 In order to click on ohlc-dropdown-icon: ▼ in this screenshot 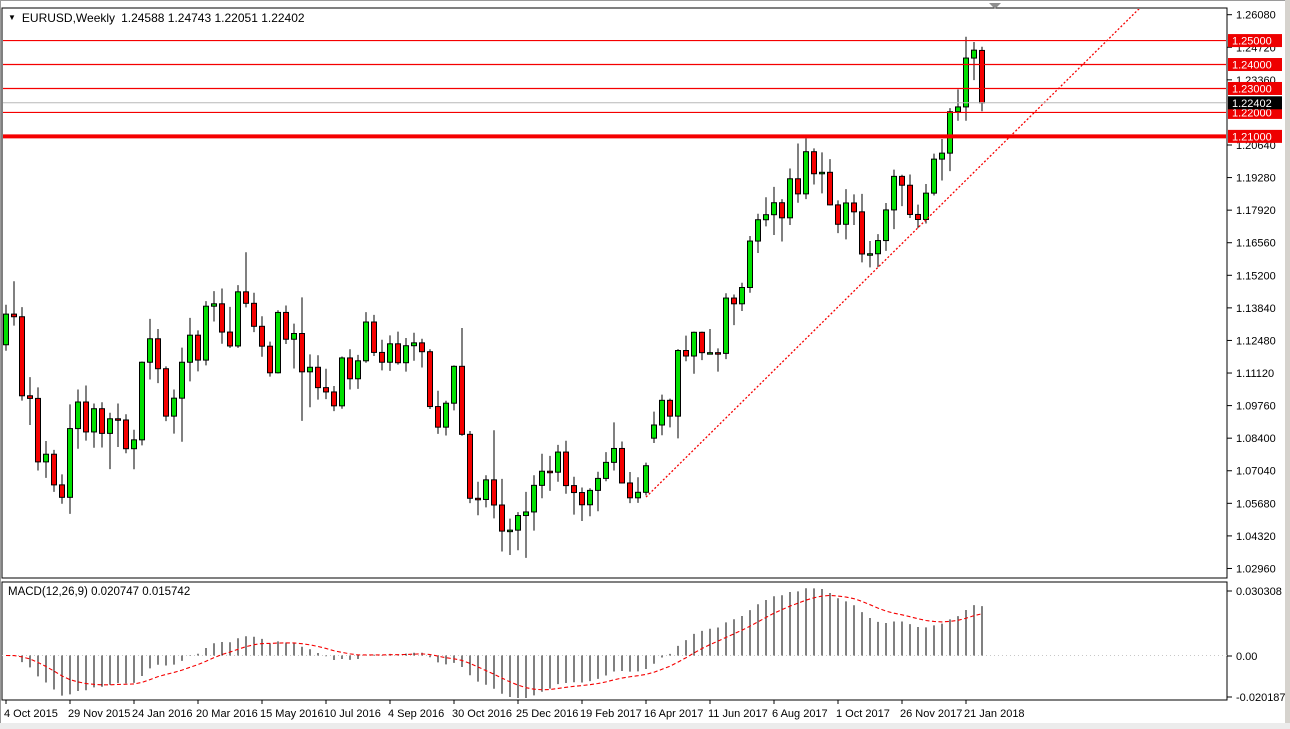, I will do `click(12, 17)`.